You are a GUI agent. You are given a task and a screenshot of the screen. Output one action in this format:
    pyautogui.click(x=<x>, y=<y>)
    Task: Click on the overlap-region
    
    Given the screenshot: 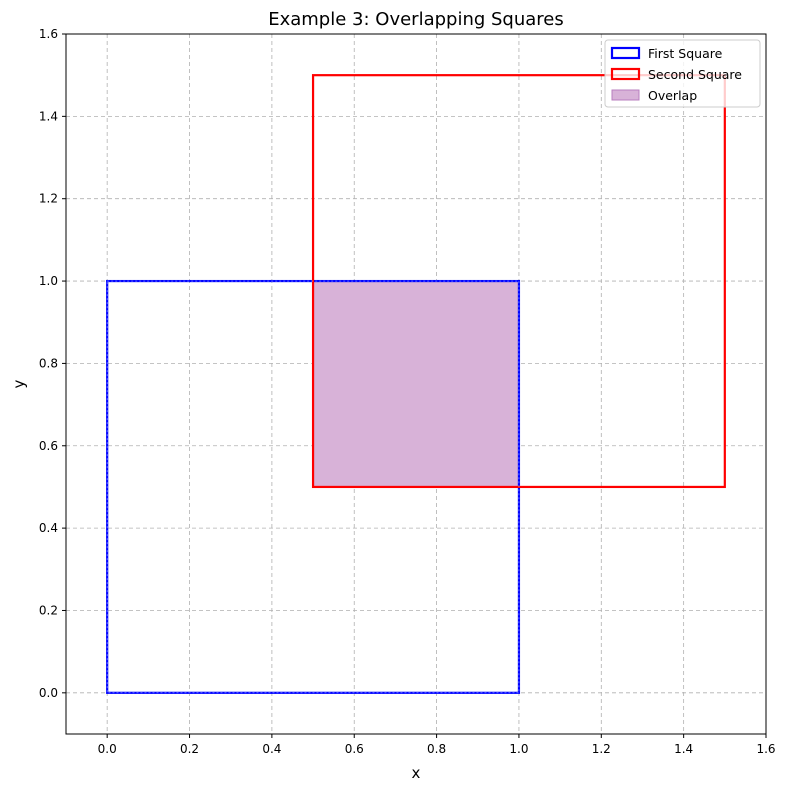 What is the action you would take?
    pyautogui.click(x=416, y=384)
    